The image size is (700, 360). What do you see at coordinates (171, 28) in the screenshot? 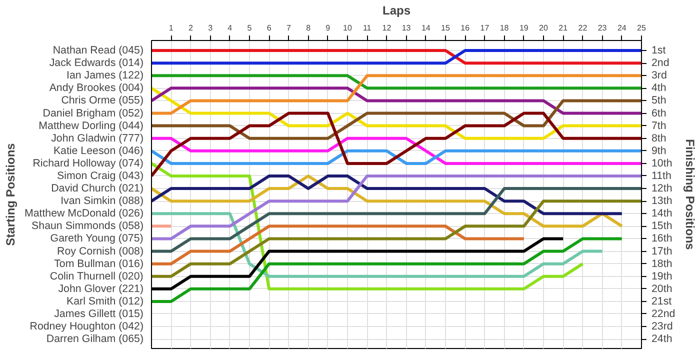
I see `x-tick-label: 1` at bounding box center [171, 28].